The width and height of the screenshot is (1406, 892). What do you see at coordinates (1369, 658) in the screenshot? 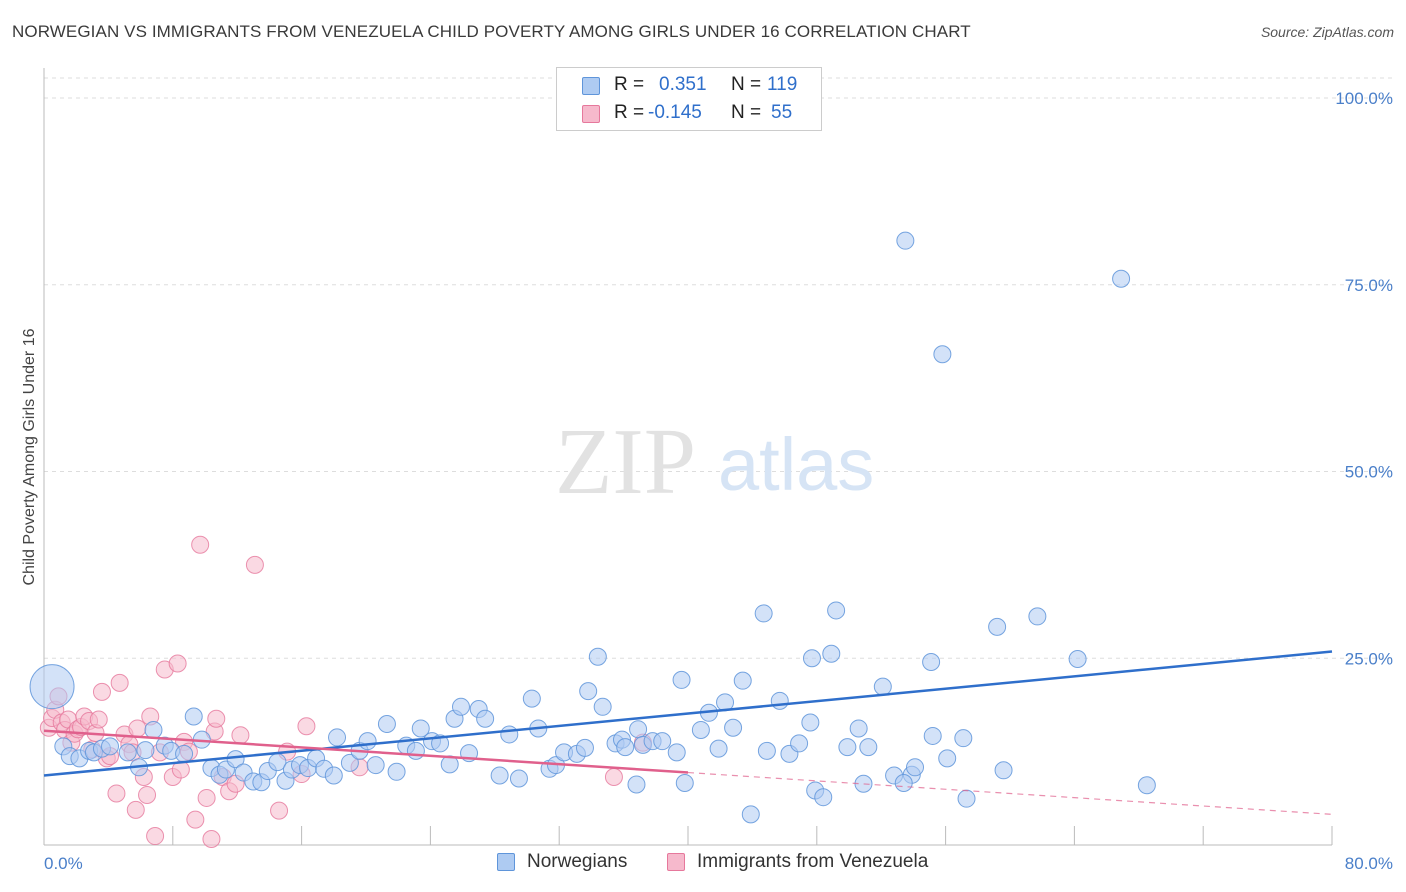
I see `y-tick-label-0: 25.0%` at bounding box center [1369, 658].